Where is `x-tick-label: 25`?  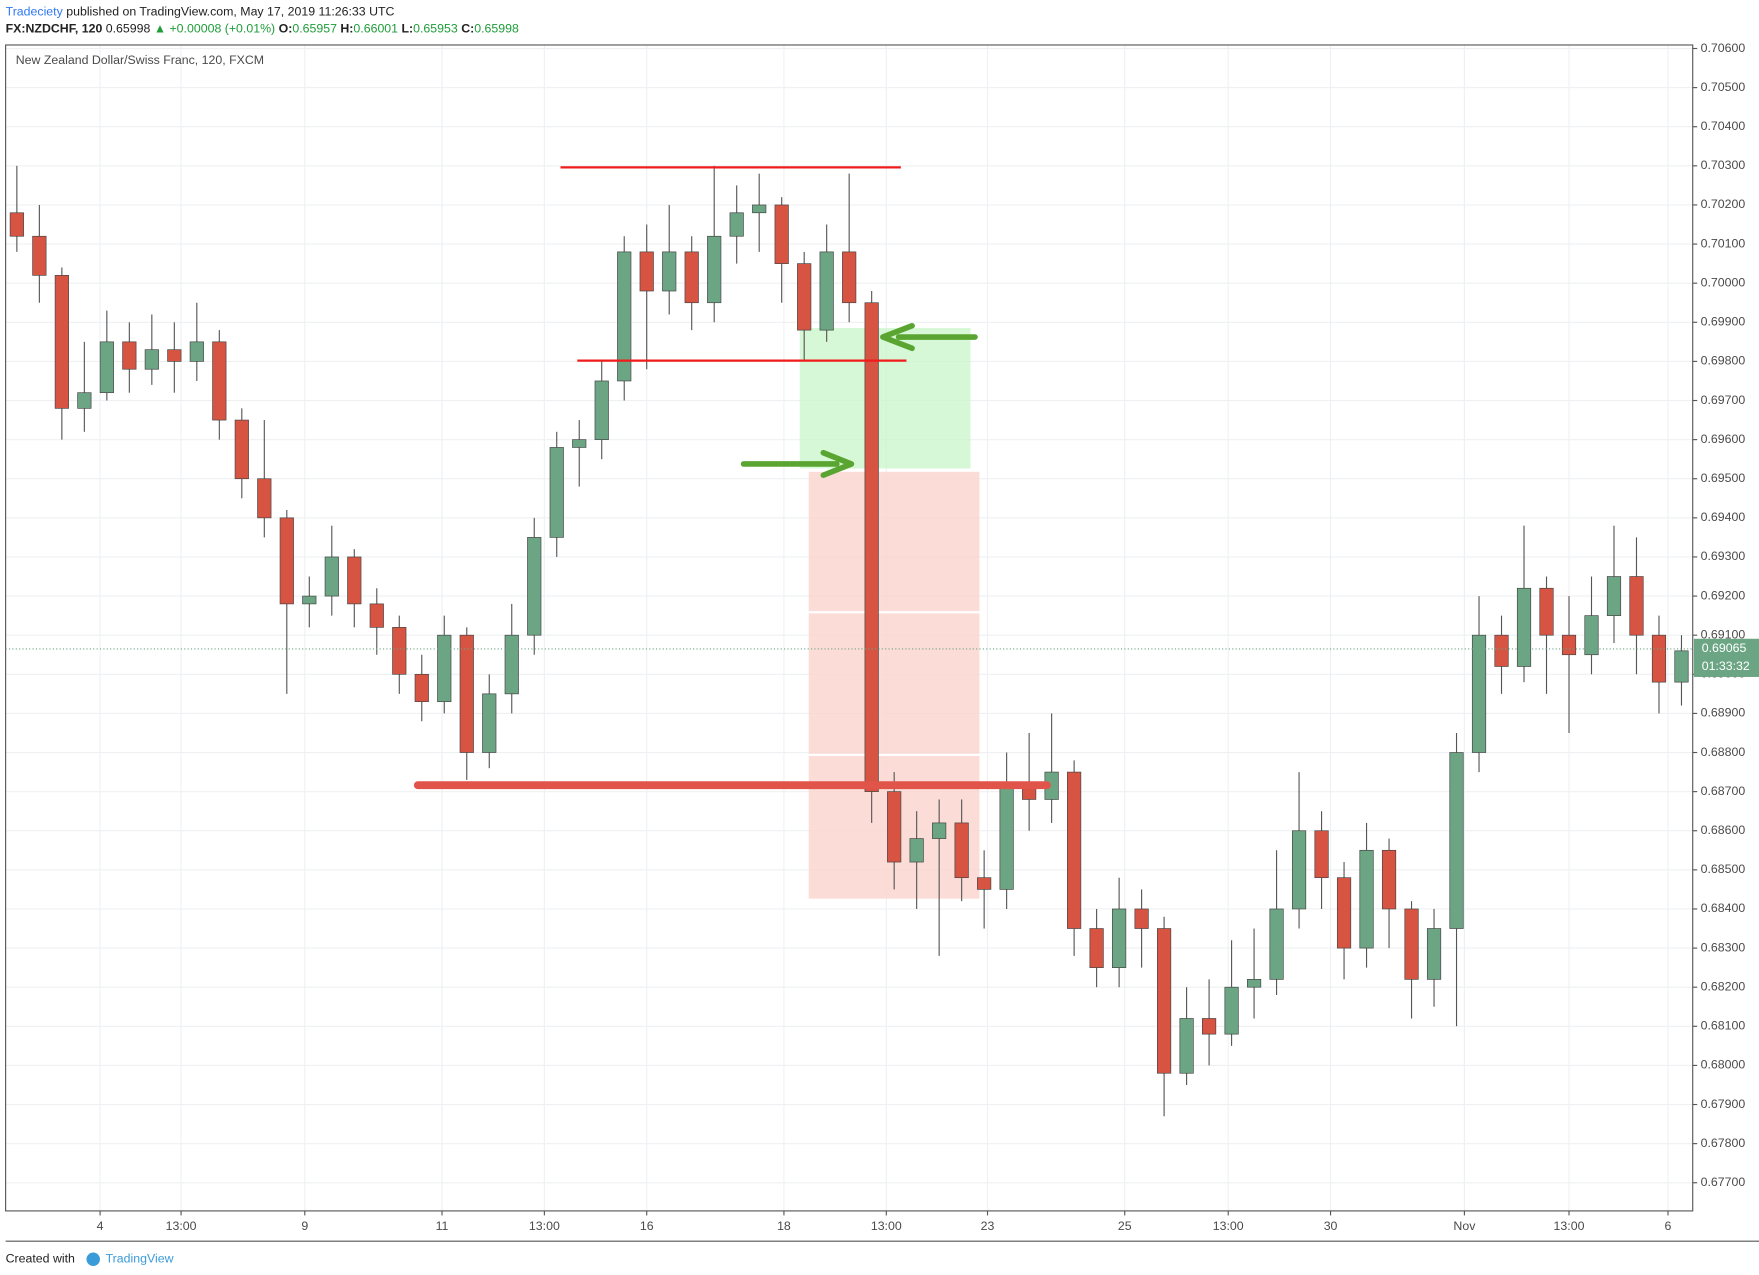
x-tick-label: 25 is located at coordinates (1125, 1226).